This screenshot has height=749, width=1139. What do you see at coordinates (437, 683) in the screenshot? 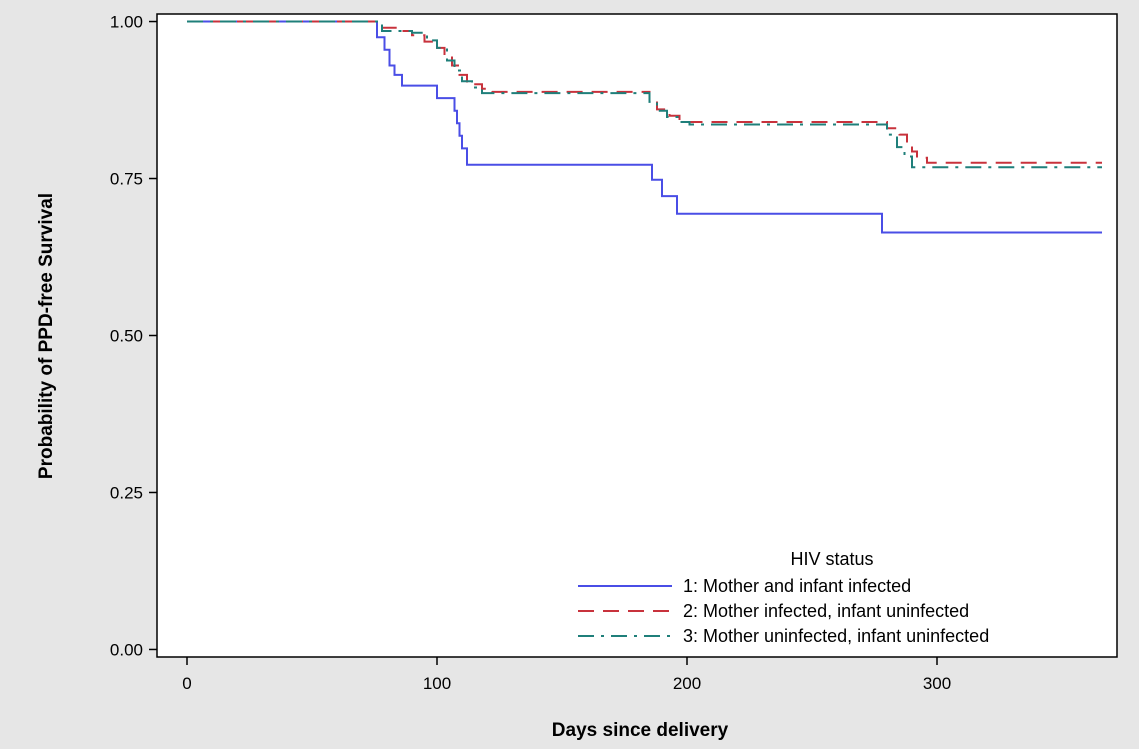
I see `x-tick-label: 100` at bounding box center [437, 683].